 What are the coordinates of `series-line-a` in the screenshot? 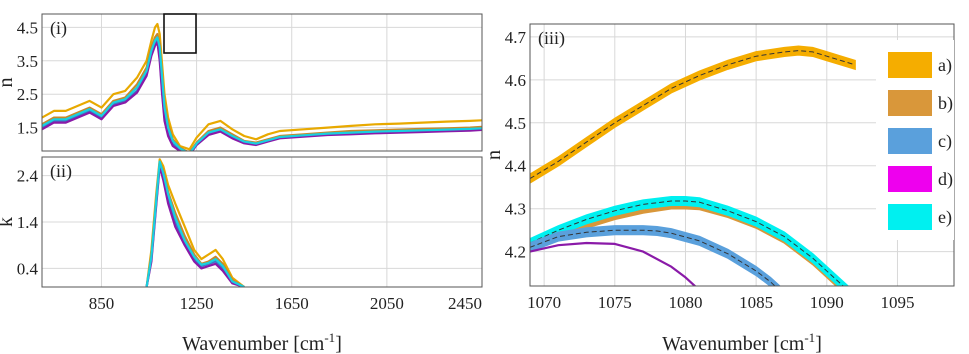 It's located at (195, 222).